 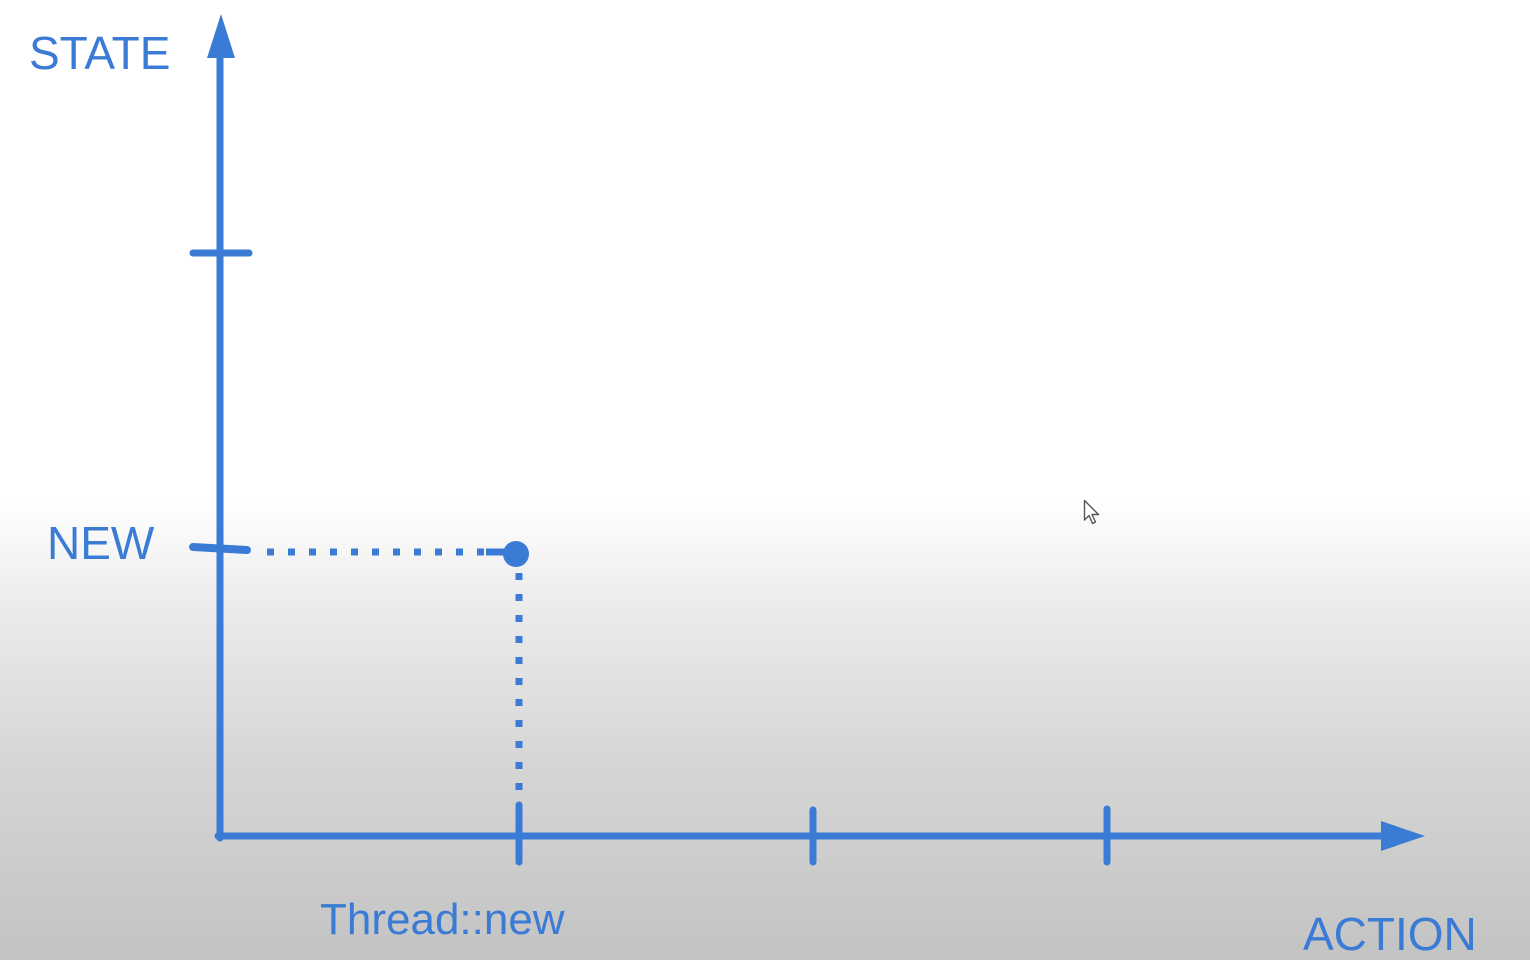 I want to click on mouse-pointer-icon, so click(x=1091, y=512).